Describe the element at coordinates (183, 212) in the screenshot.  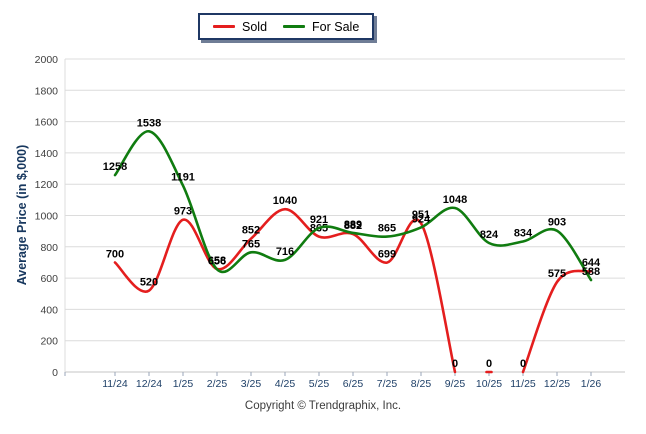
I see `svg-text: 973` at that location.